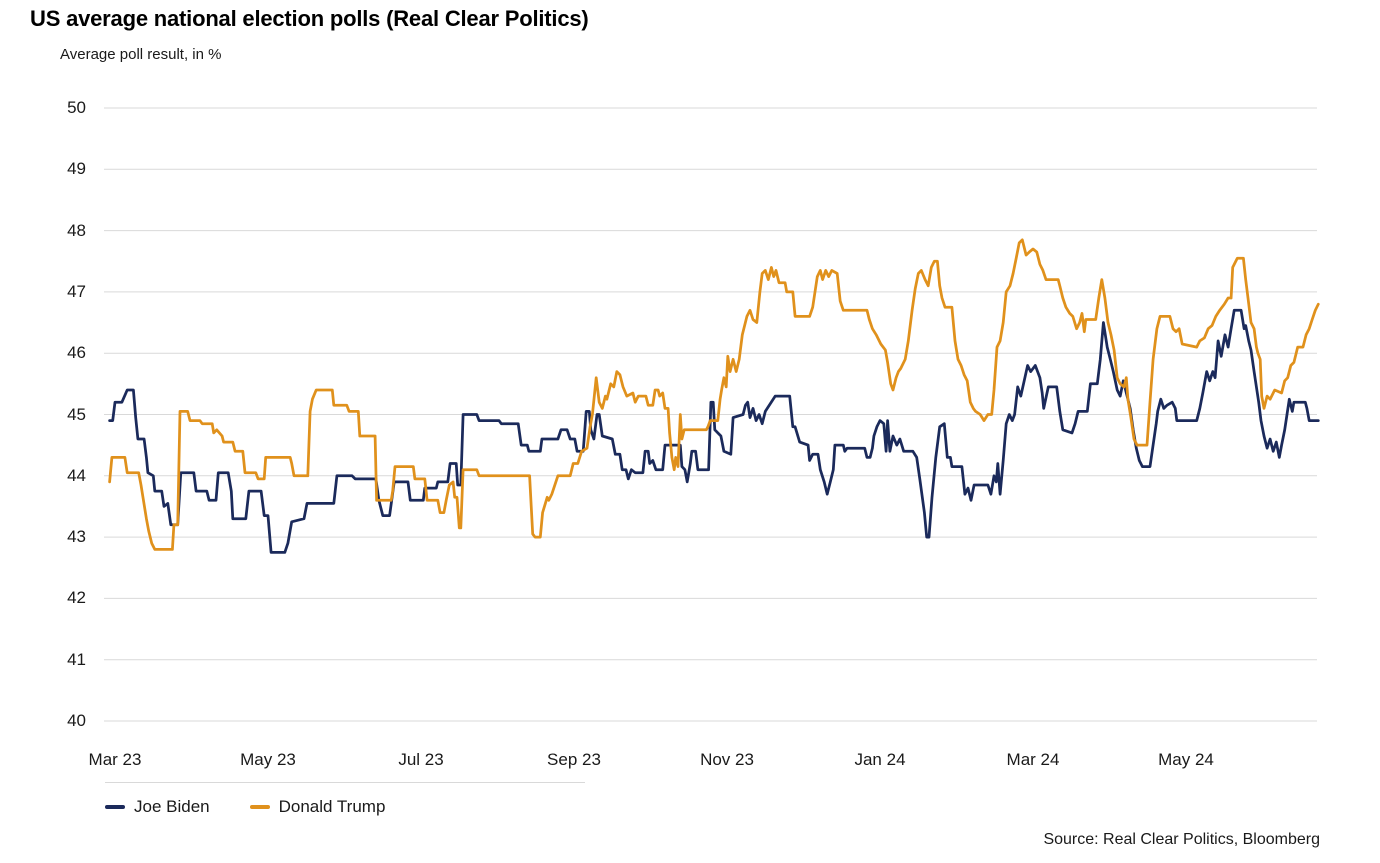 The height and width of the screenshot is (863, 1380). Describe the element at coordinates (76, 537) in the screenshot. I see `y-tick-label-43: 43` at that location.